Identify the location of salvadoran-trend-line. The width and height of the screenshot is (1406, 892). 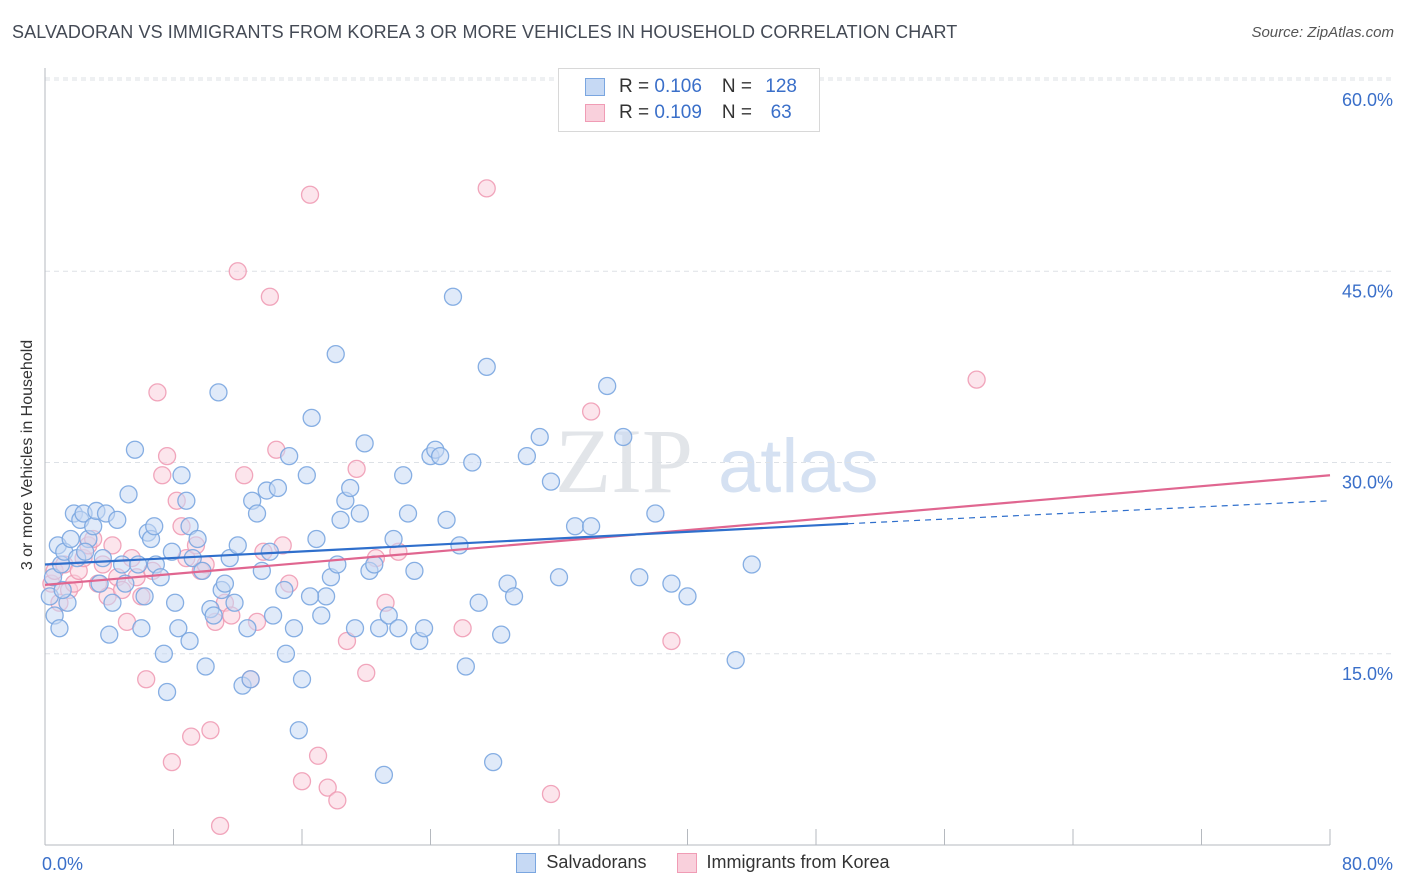
(446, 544).